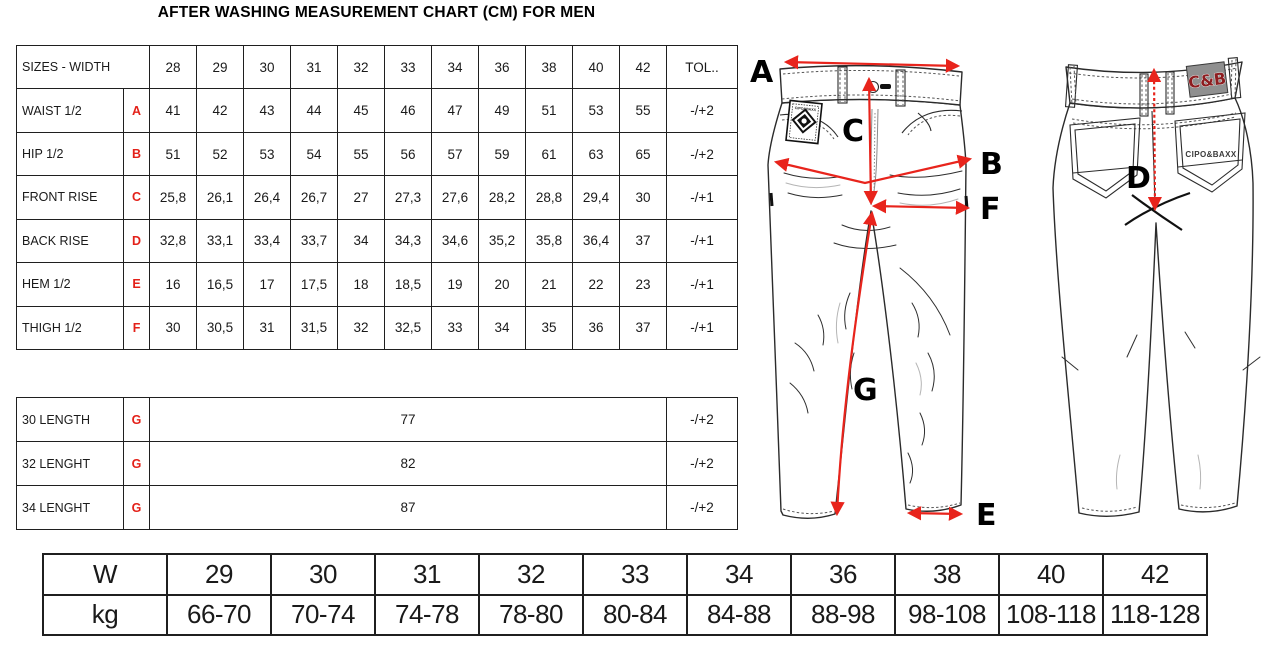 This screenshot has width=1283, height=658. Describe the element at coordinates (173, 197) in the screenshot. I see `value-cell: 25,8` at that location.